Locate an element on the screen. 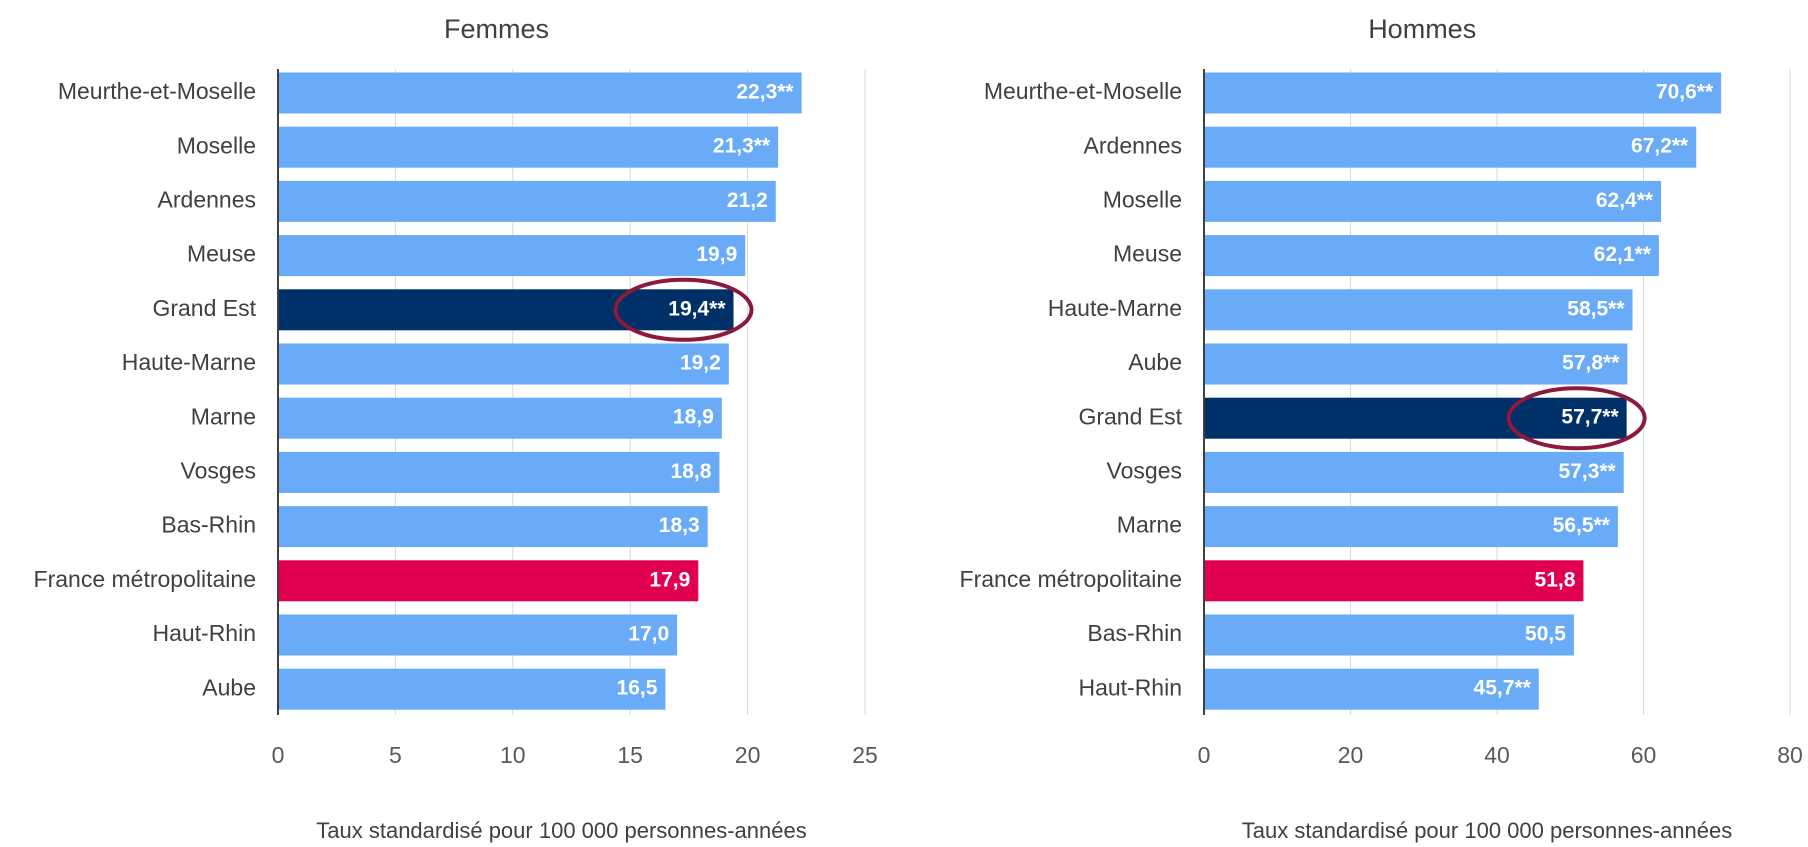  value-label: 67,2** is located at coordinates (1660, 146).